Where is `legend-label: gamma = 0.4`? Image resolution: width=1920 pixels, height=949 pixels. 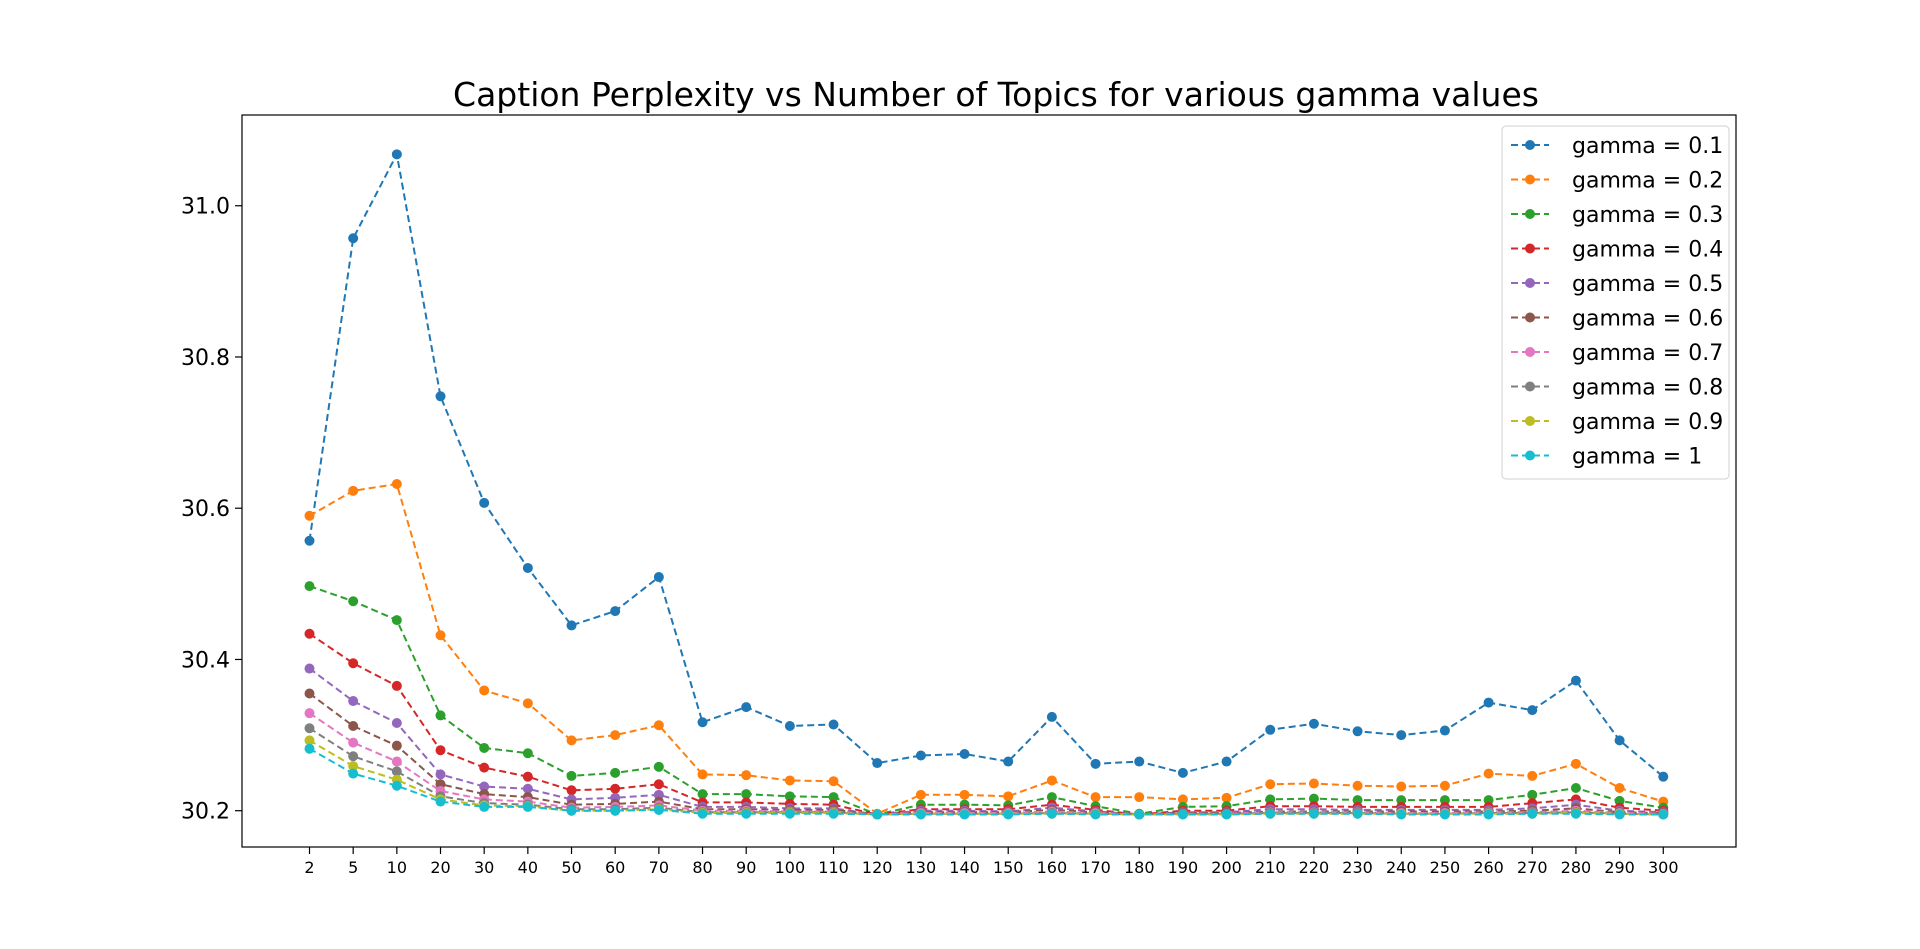 legend-label: gamma = 0.4 is located at coordinates (1647, 250).